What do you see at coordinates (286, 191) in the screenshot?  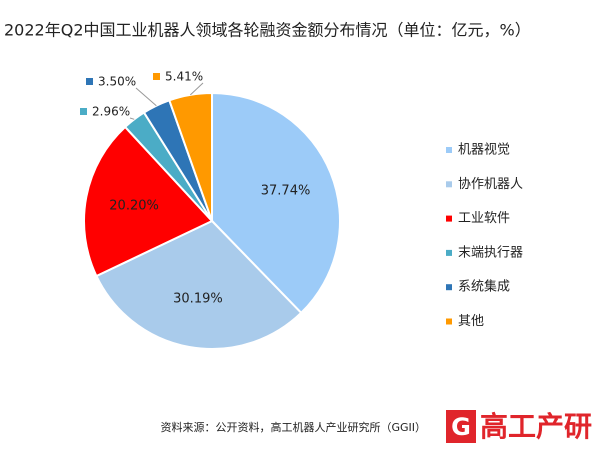 I see `data-label: 37.74%` at bounding box center [286, 191].